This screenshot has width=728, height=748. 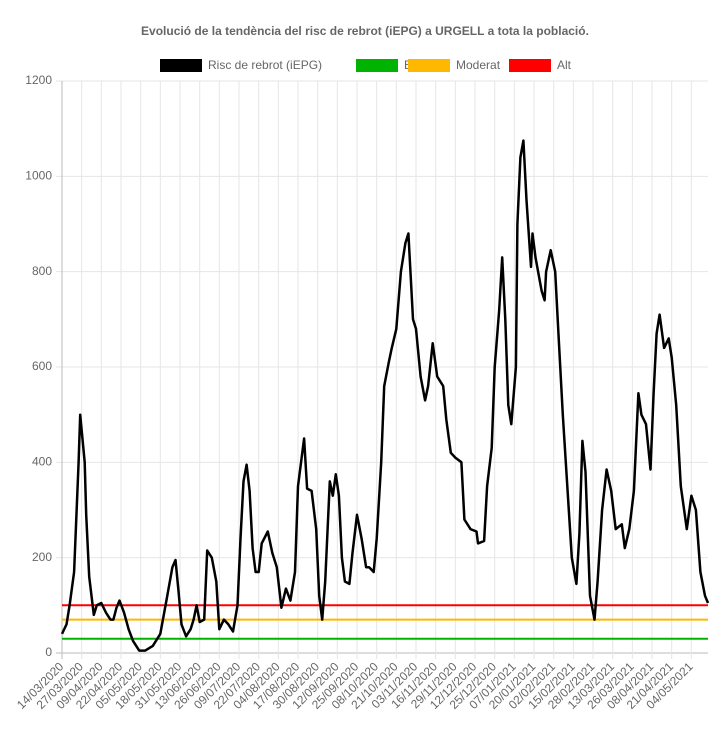 I want to click on y-tick-label: 600, so click(x=42, y=366).